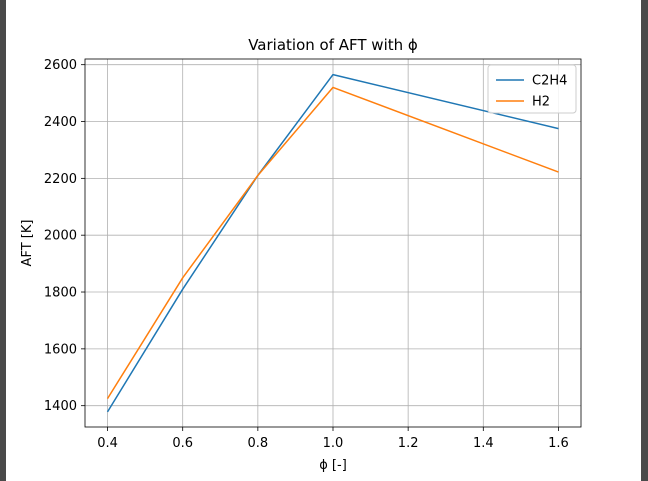 Image resolution: width=648 pixels, height=481 pixels. Describe the element at coordinates (3, 240) in the screenshot. I see `window-border-left` at that location.